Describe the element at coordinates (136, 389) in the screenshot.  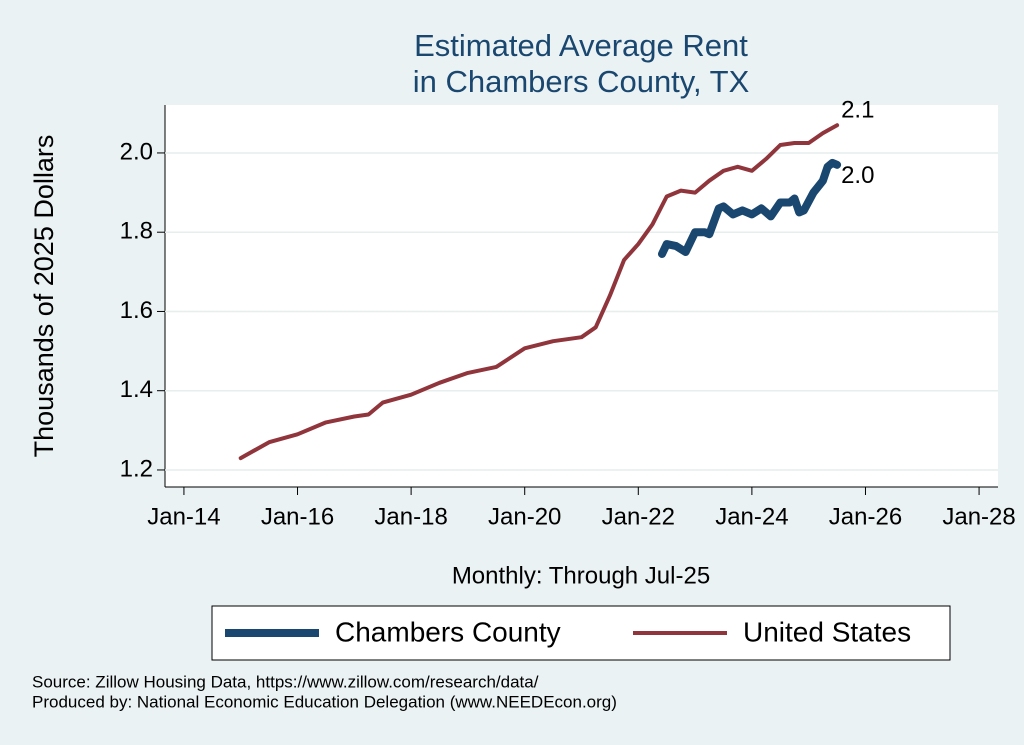
I see `y-tick-label: 1.4` at that location.